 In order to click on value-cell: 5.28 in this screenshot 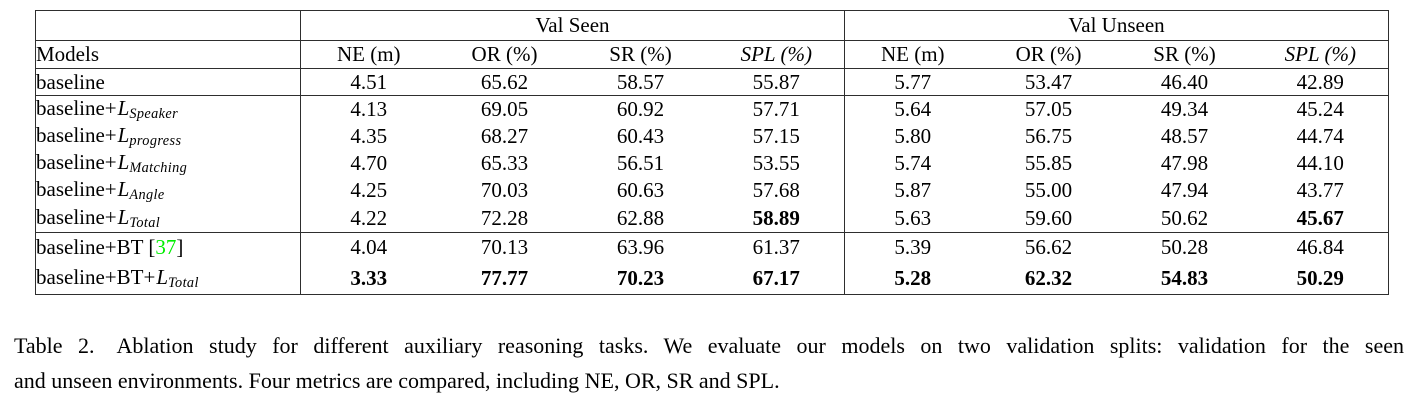, I will do `click(913, 277)`.